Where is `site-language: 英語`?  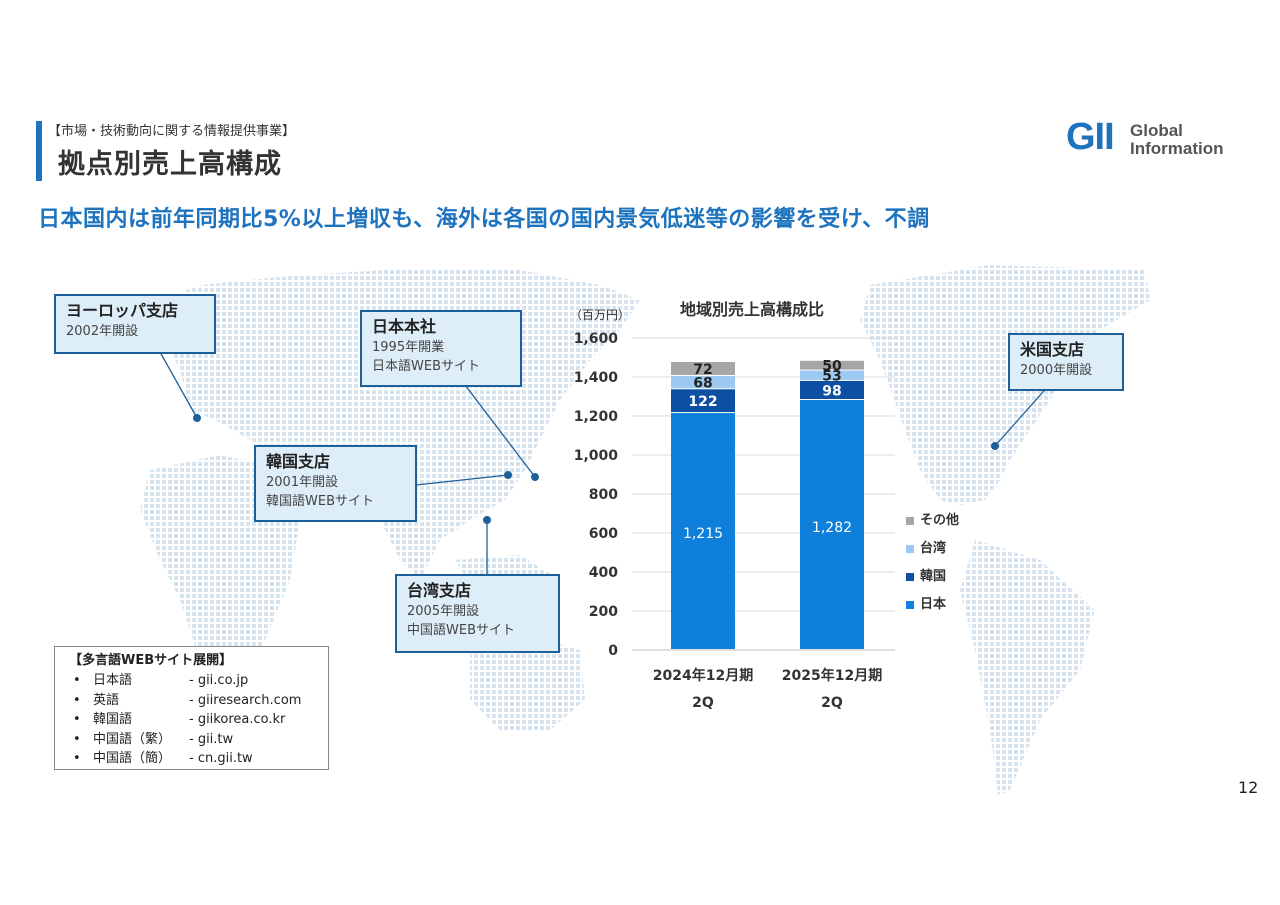 site-language: 英語 is located at coordinates (106, 700).